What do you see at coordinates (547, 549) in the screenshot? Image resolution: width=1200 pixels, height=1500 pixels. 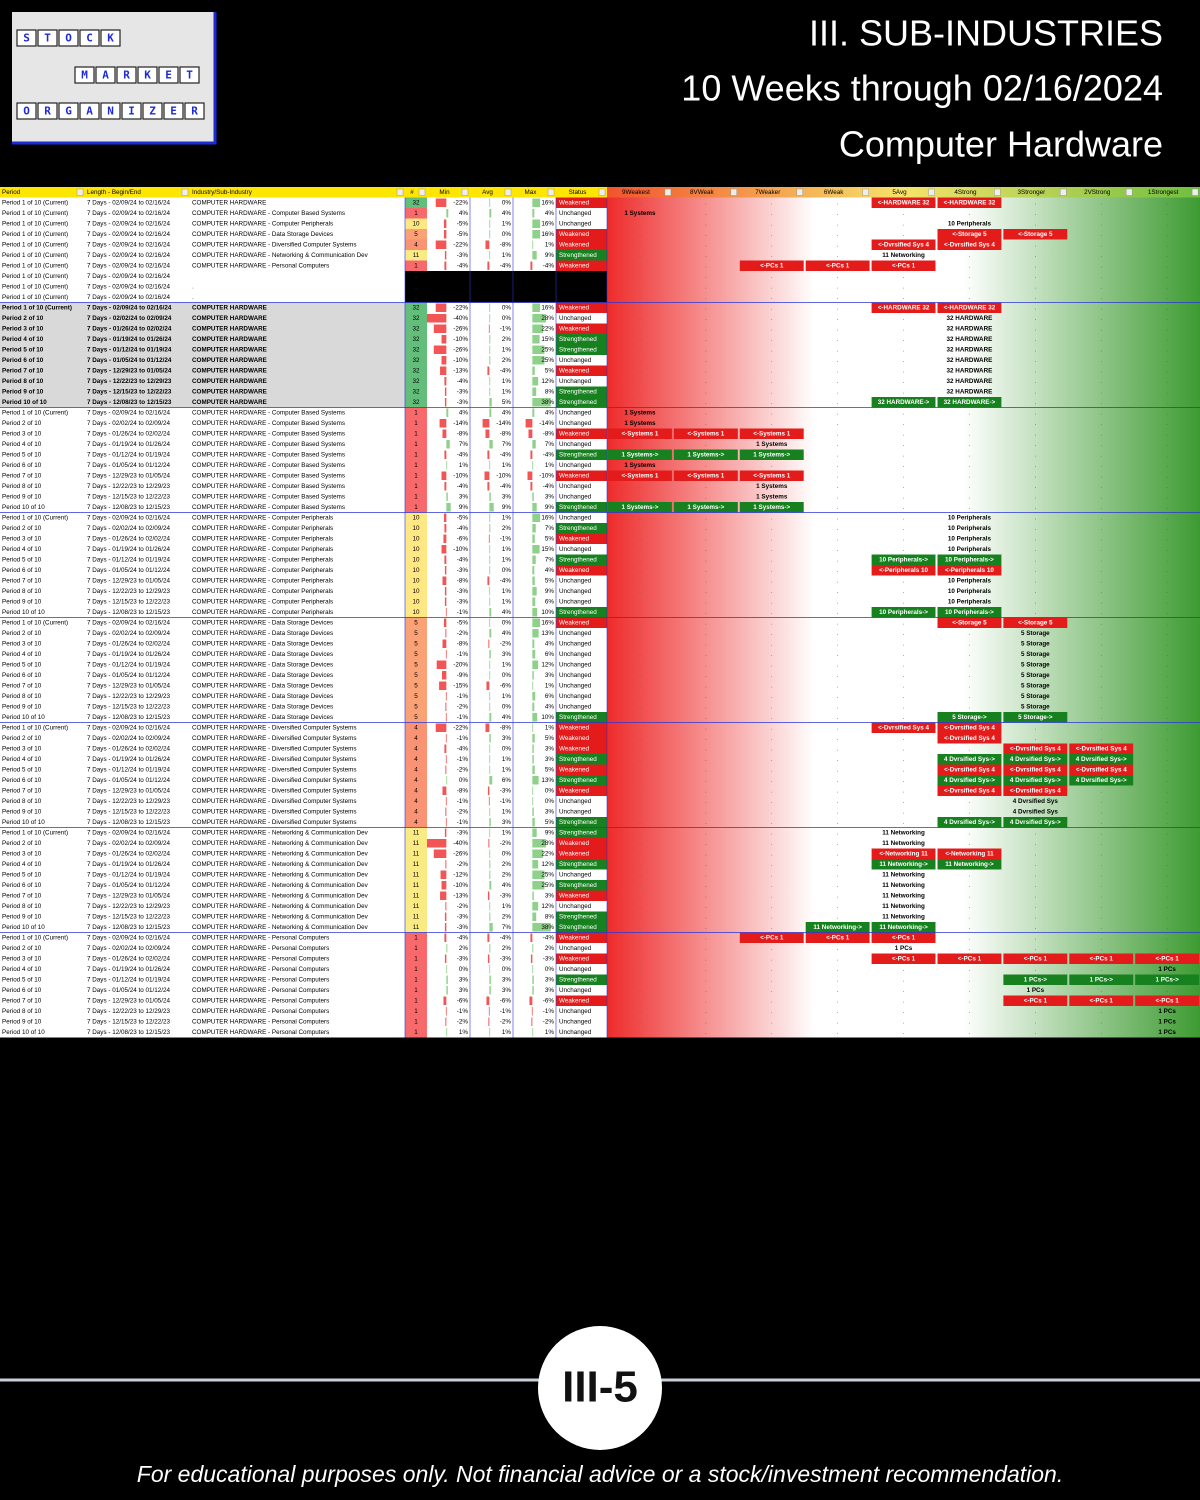 I see `cell-text: 15%` at bounding box center [547, 549].